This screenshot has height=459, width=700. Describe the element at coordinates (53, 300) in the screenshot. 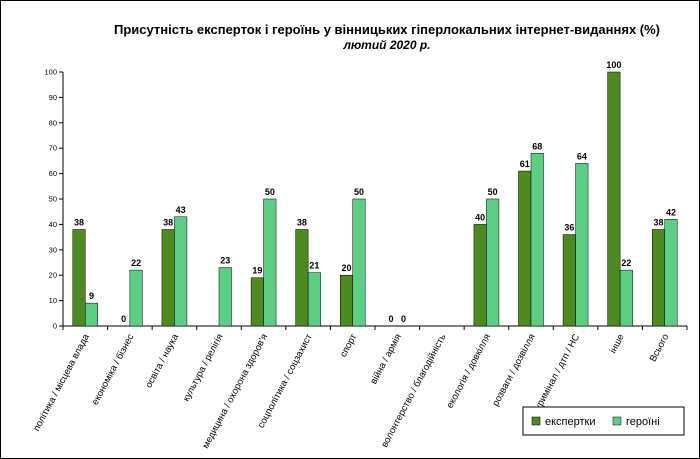

I see `y-tick-label: 10` at that location.